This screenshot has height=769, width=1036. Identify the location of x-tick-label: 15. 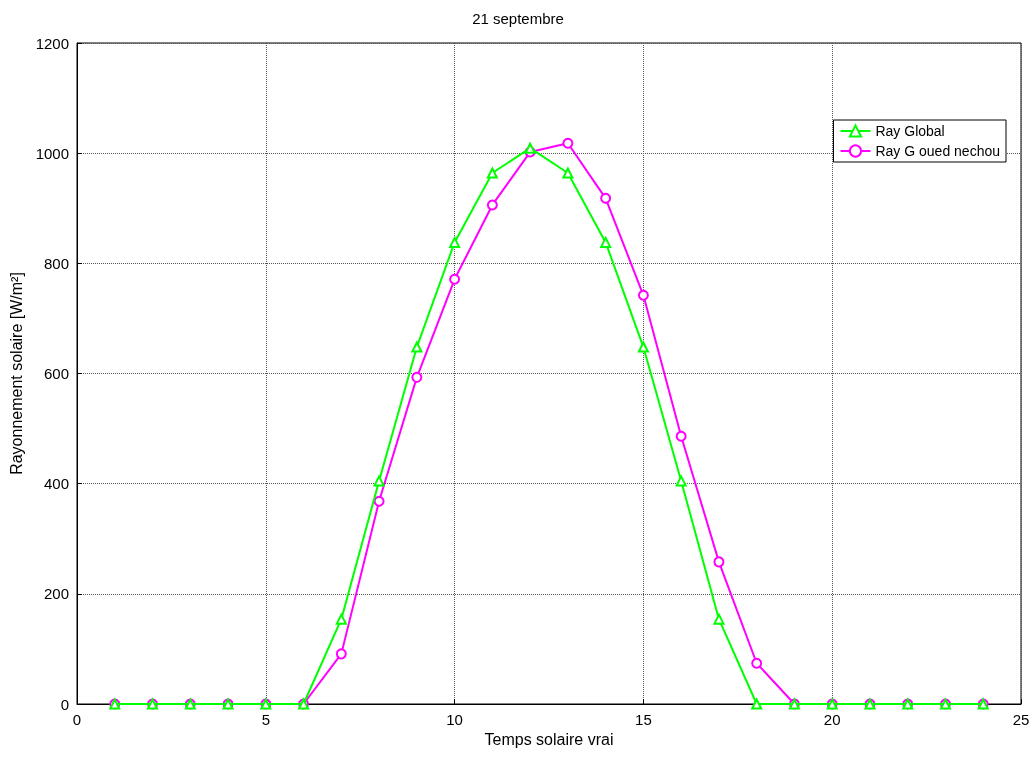
(643, 719).